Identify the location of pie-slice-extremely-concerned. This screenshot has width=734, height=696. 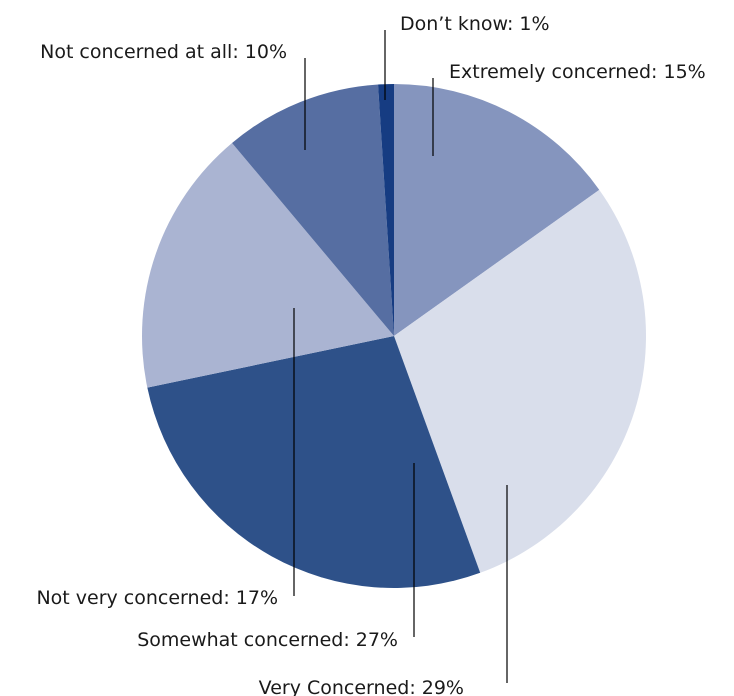
(497, 210).